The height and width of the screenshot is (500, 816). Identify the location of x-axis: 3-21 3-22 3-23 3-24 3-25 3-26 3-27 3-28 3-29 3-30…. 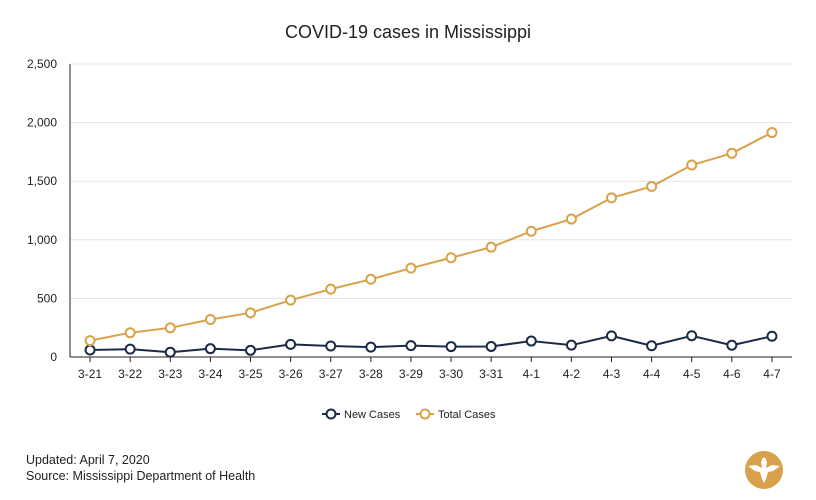
(431, 368).